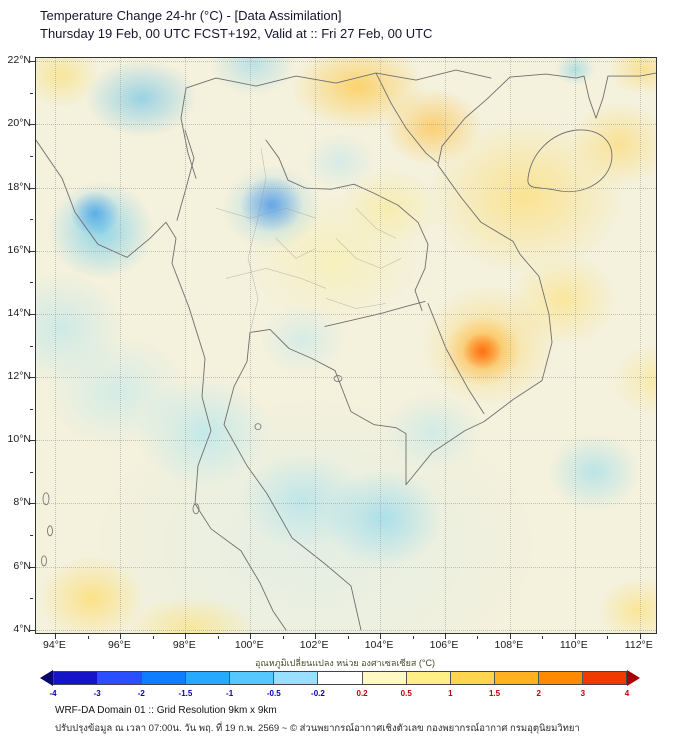 The height and width of the screenshot is (756, 676). I want to click on colorbar-tick-label: 1, so click(450, 693).